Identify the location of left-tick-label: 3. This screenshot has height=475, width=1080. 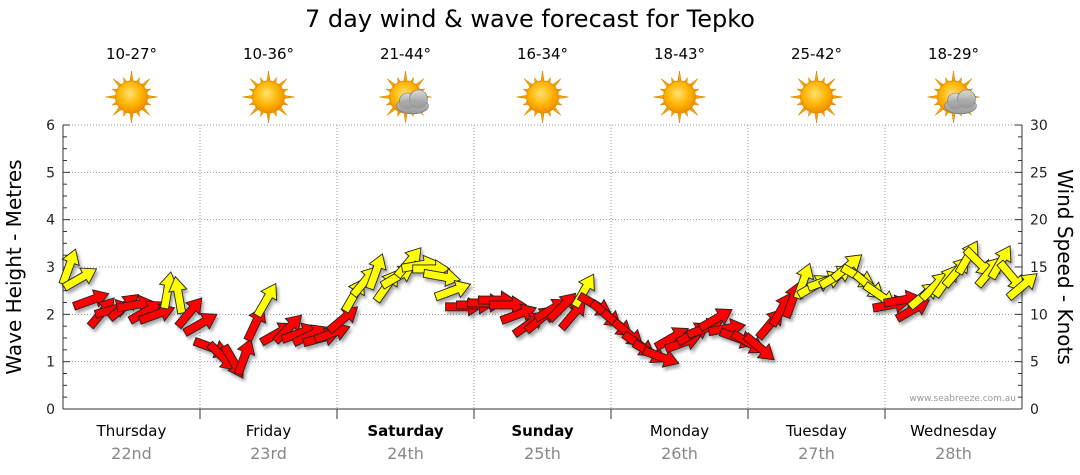
(50, 268).